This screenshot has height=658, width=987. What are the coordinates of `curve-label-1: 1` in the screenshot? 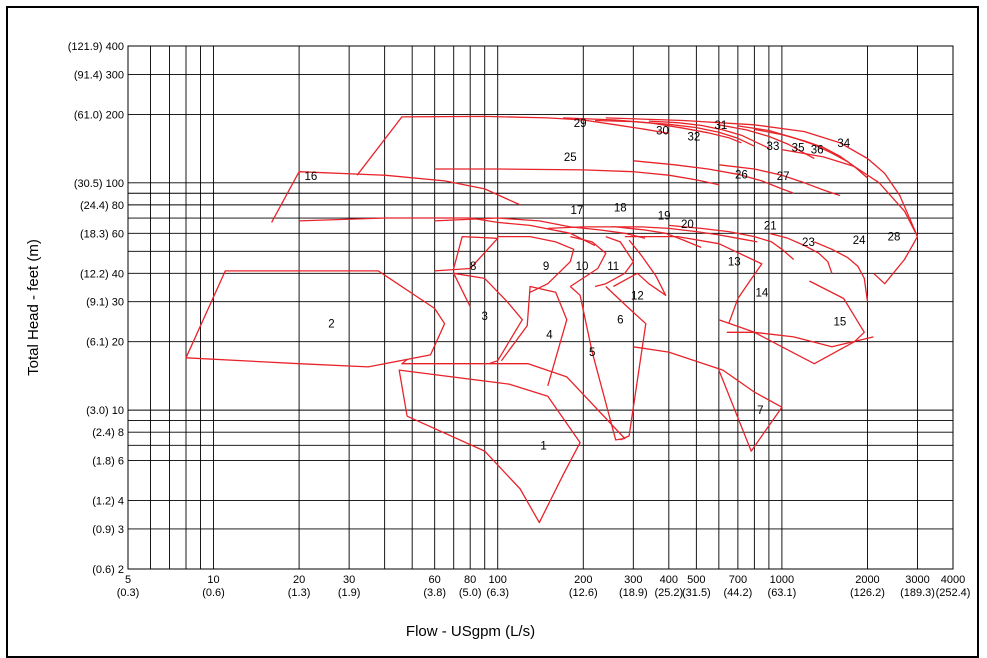 It's located at (543, 446).